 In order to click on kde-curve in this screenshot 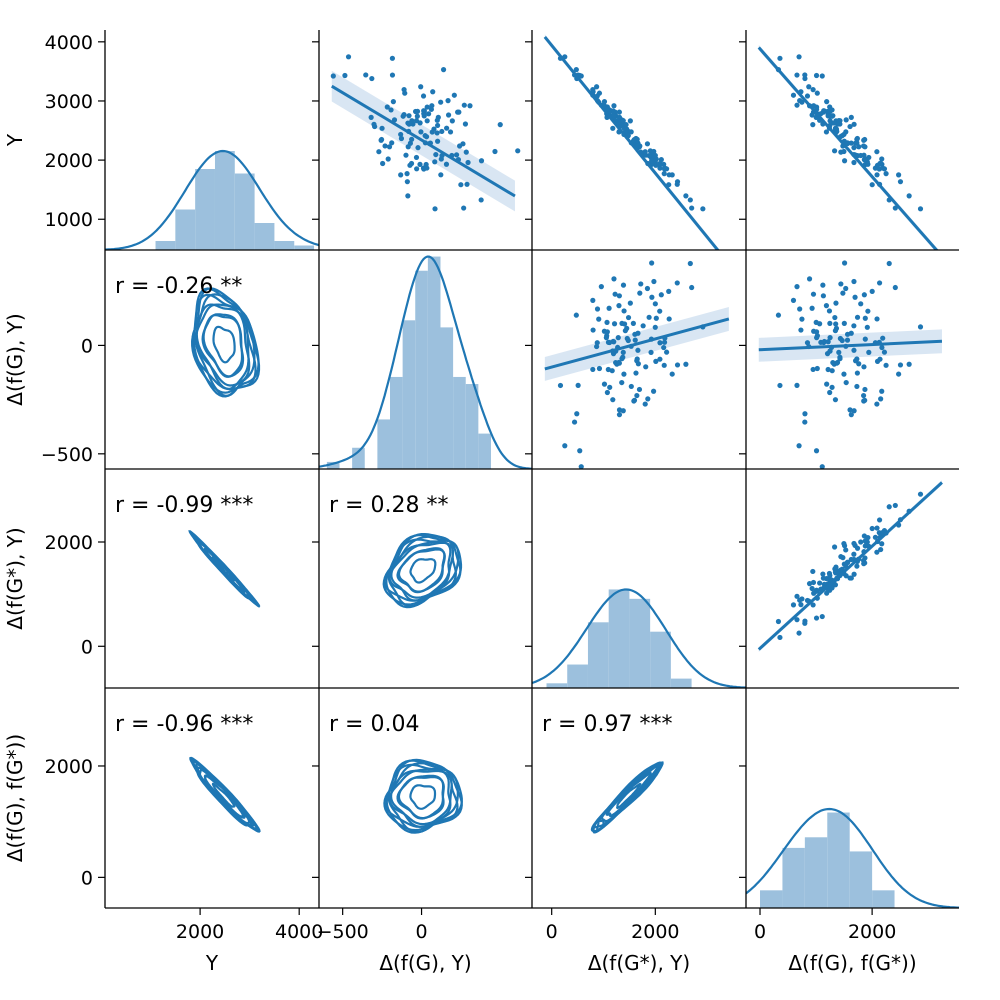, I will do `click(639, 638)`.